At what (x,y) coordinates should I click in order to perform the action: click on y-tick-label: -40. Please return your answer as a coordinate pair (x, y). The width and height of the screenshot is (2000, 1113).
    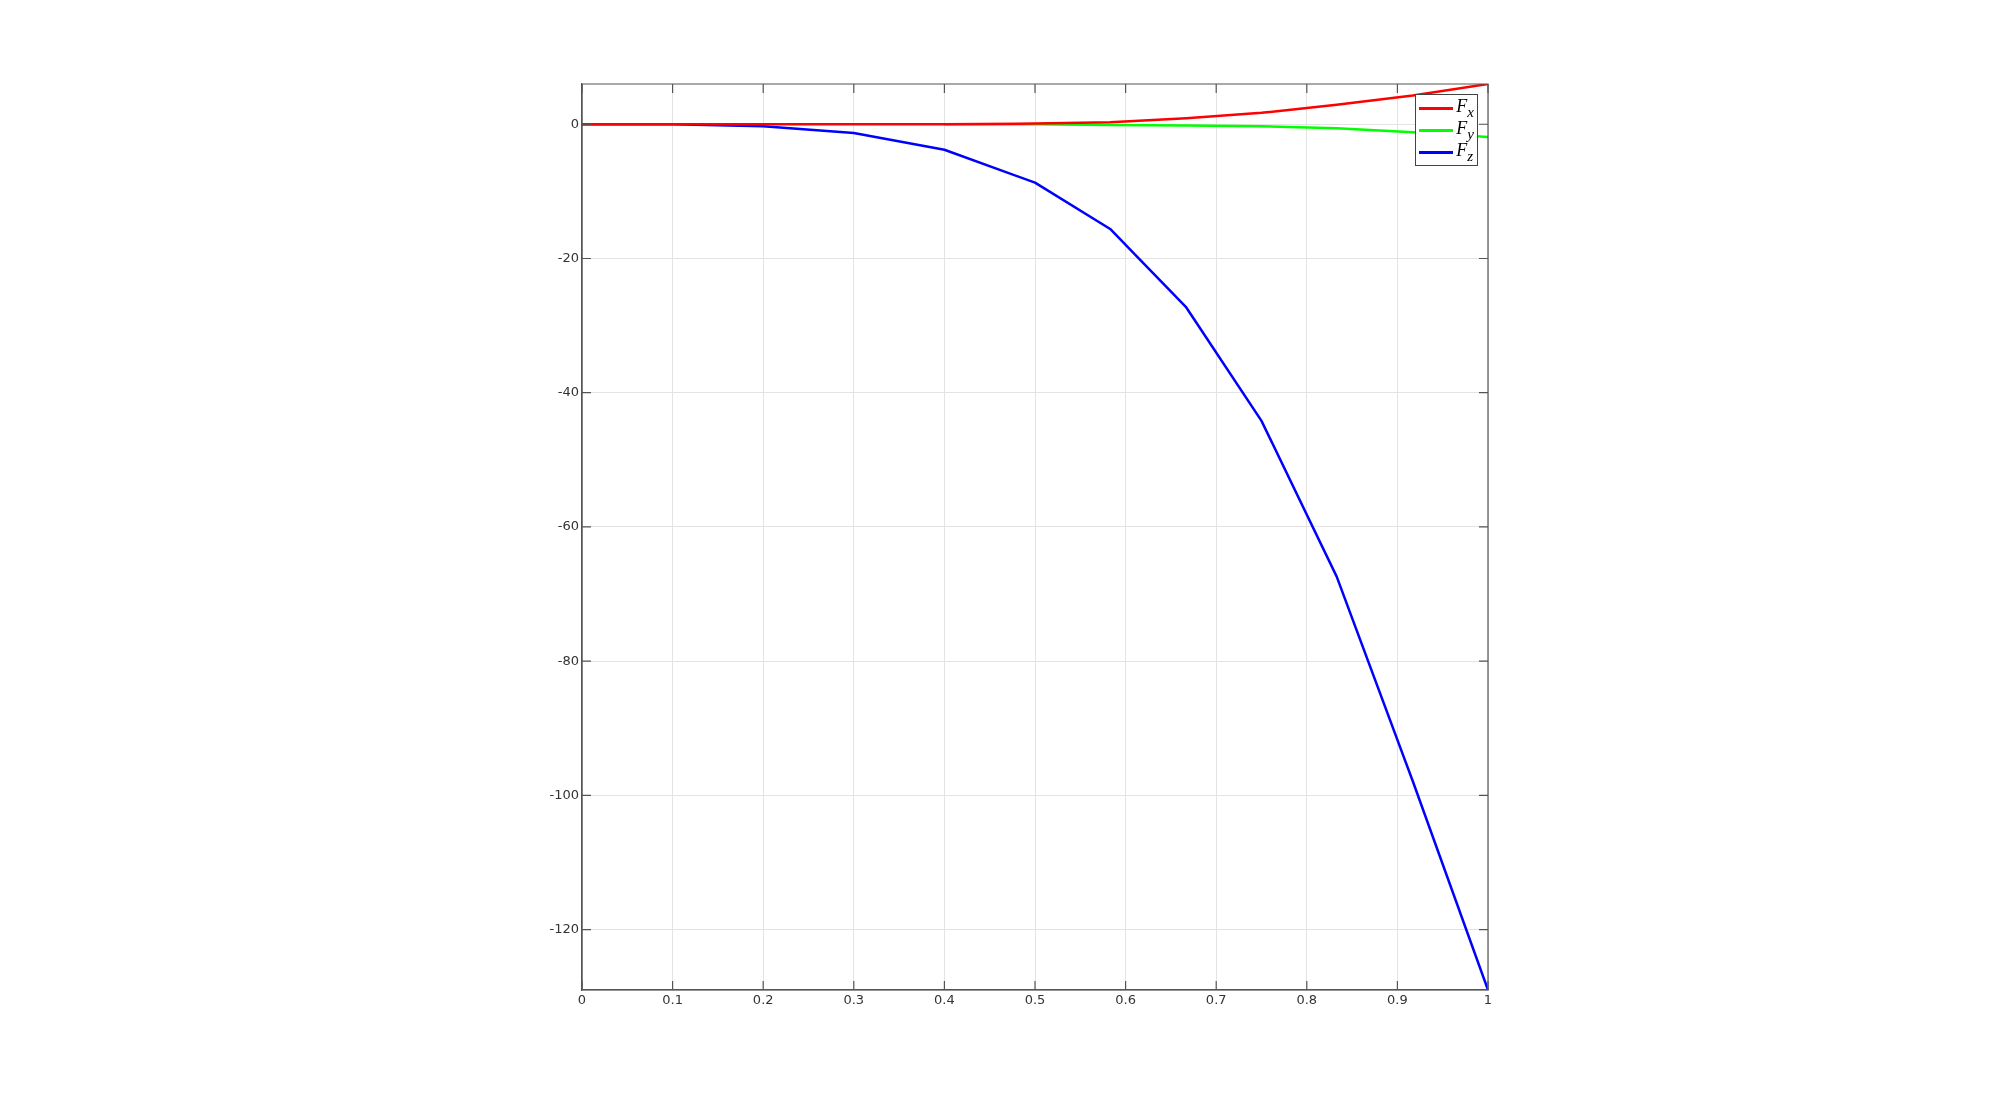
    Looking at the image, I should click on (568, 392).